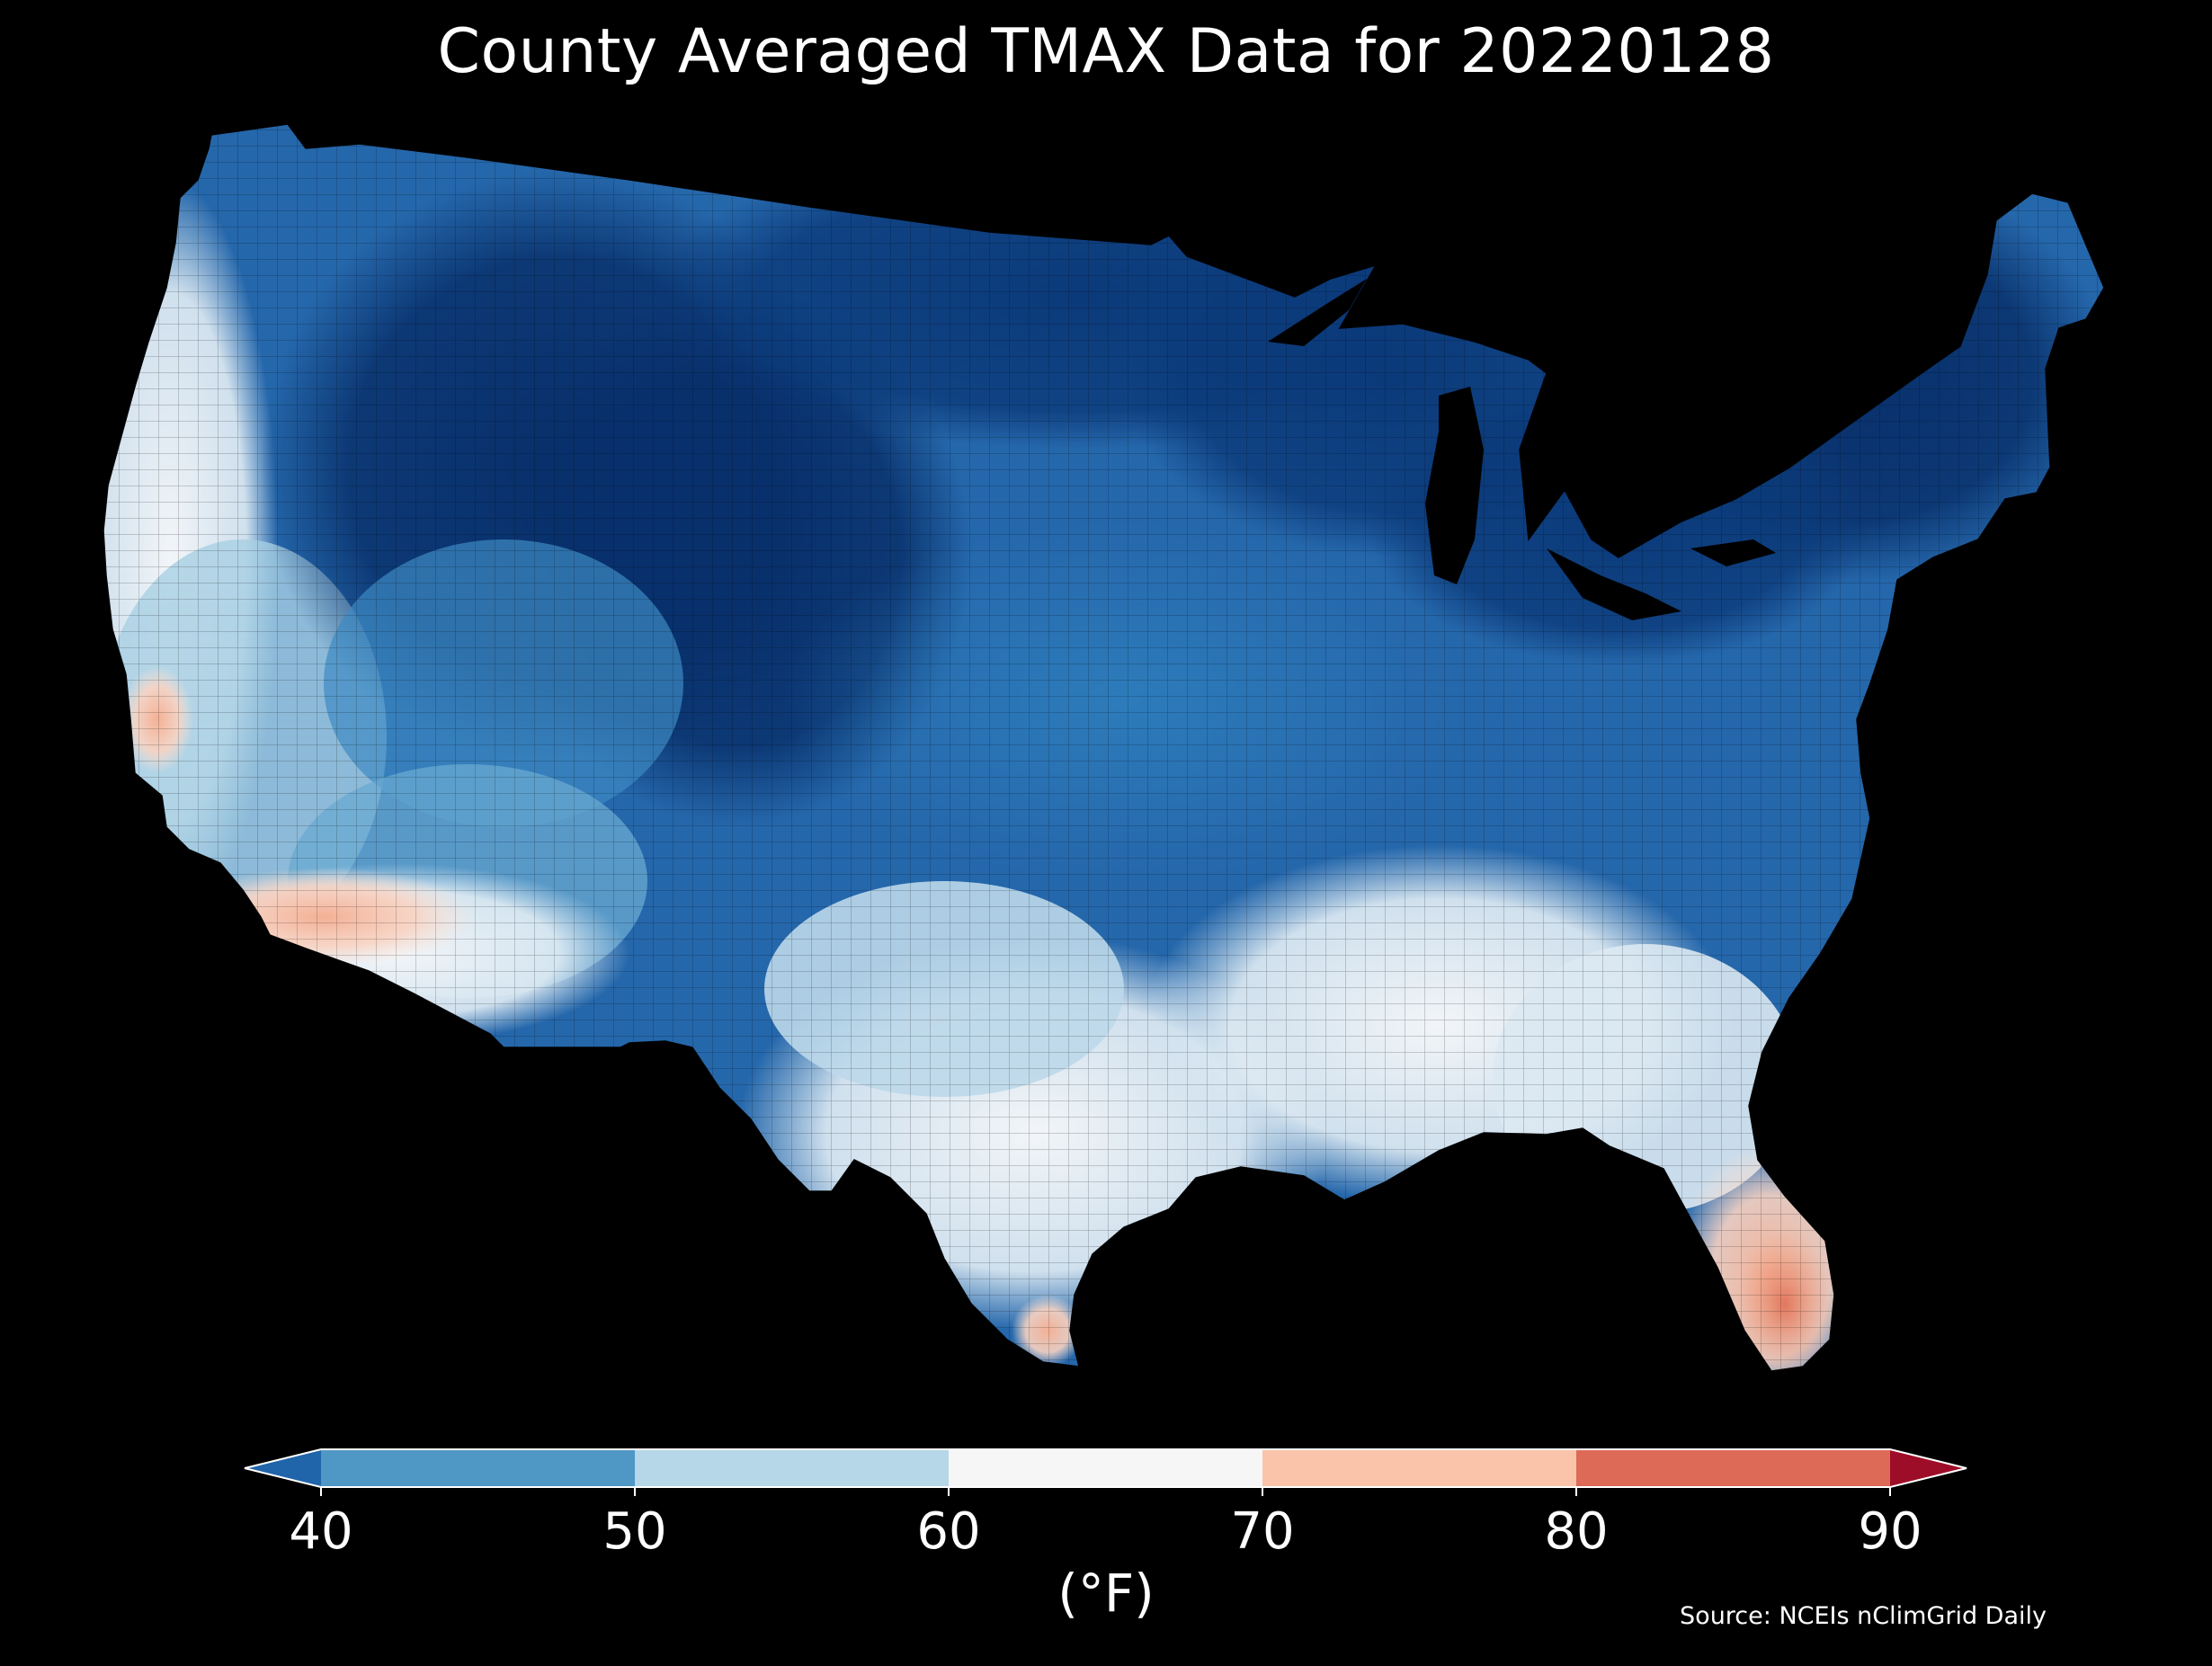  Describe the element at coordinates (1106, 1594) in the screenshot. I see `colorbar-units-label: (°F)` at that location.